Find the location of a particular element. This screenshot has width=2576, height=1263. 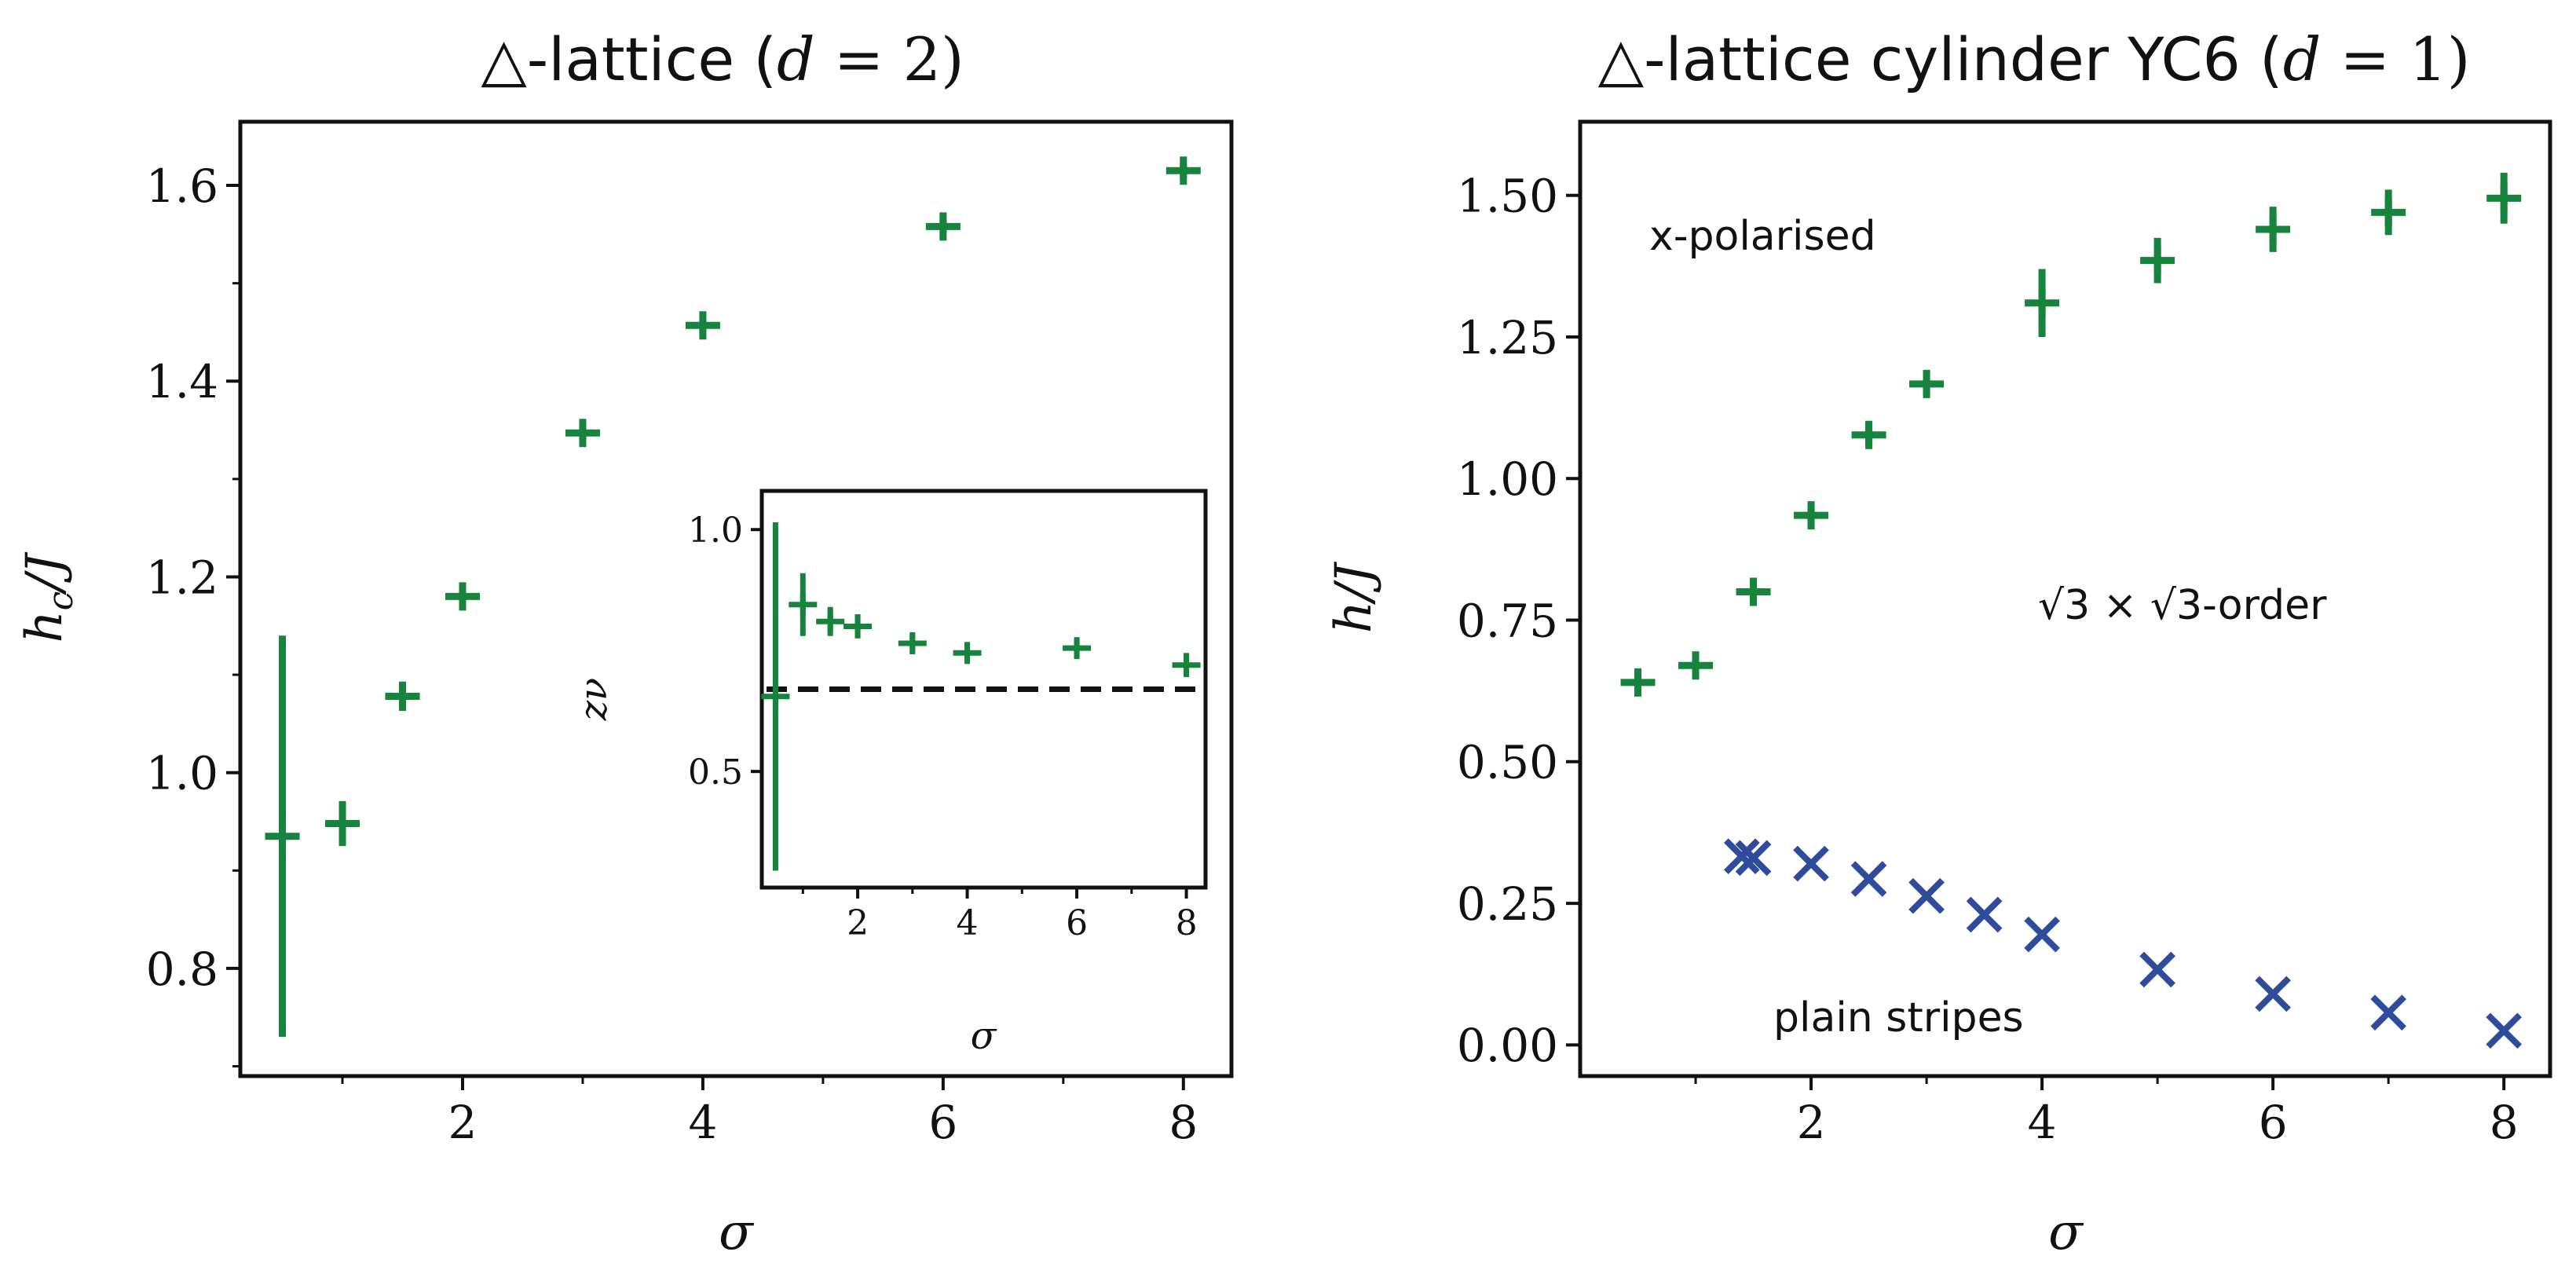

inset-y-tick-label: 1.0 is located at coordinates (716, 531).